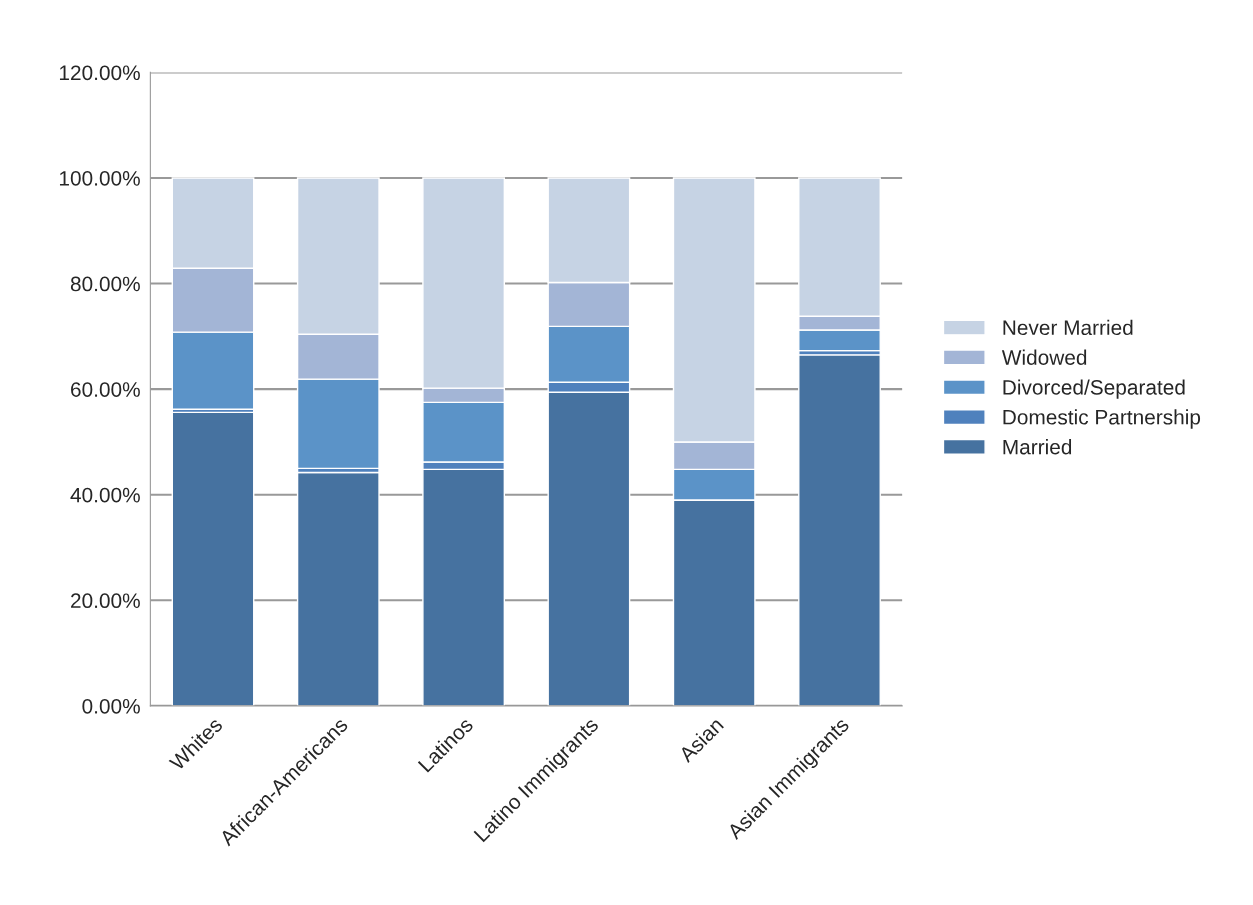  Describe the element at coordinates (99, 73) in the screenshot. I see `y-tick-label: 120.00%` at that location.